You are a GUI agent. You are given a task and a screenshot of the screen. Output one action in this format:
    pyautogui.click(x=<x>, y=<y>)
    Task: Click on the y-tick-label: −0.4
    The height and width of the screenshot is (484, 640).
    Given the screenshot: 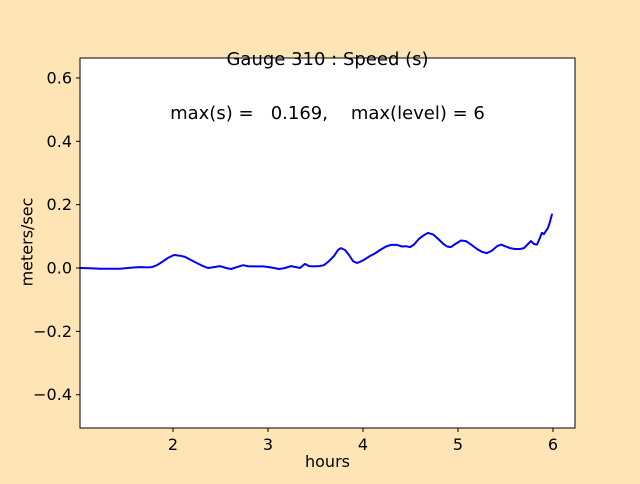 What is the action you would take?
    pyautogui.click(x=52, y=394)
    